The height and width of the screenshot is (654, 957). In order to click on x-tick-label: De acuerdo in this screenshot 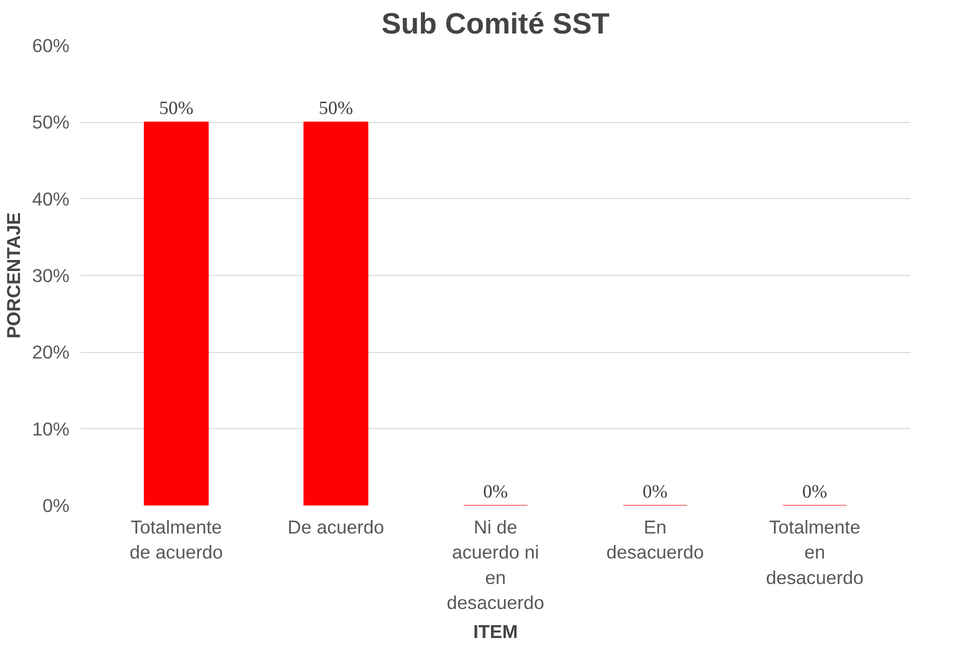, I will do `click(336, 527)`.